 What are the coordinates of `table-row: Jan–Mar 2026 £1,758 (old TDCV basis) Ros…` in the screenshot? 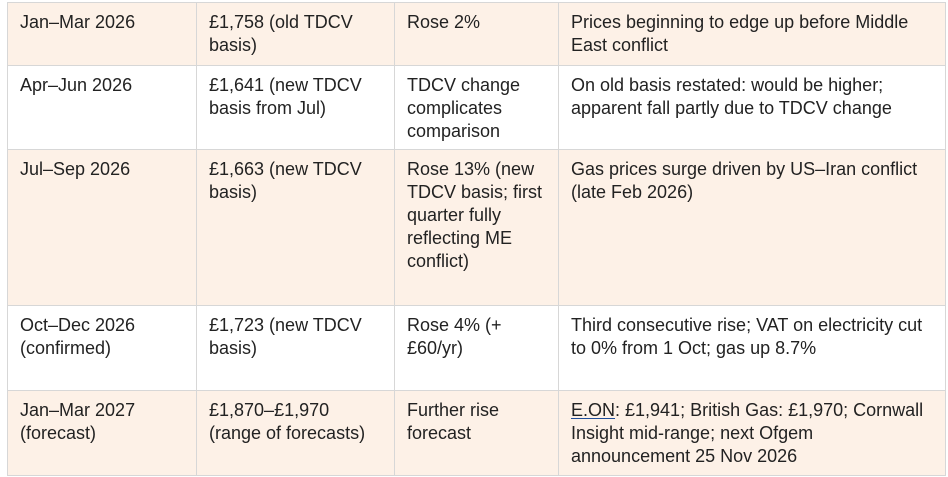 It's located at (476, 34).